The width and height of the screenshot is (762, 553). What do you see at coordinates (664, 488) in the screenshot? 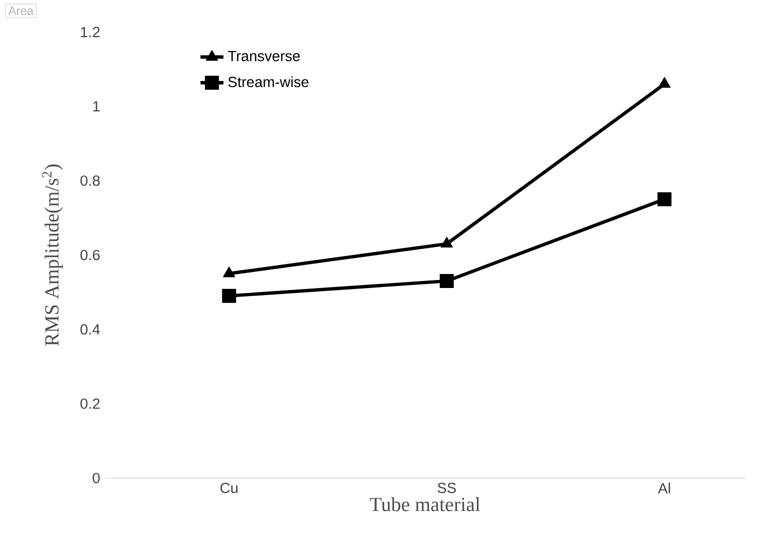
I see `x-tick-label: Al` at bounding box center [664, 488].